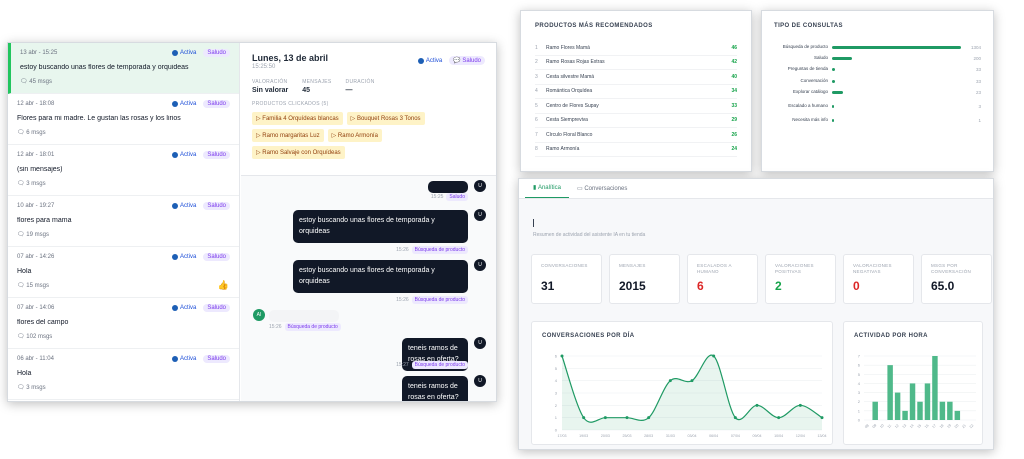 Image resolution: width=1024 pixels, height=459 pixels. I want to click on products-label: PRODUCTOS CLICKADOS (5), so click(290, 104).